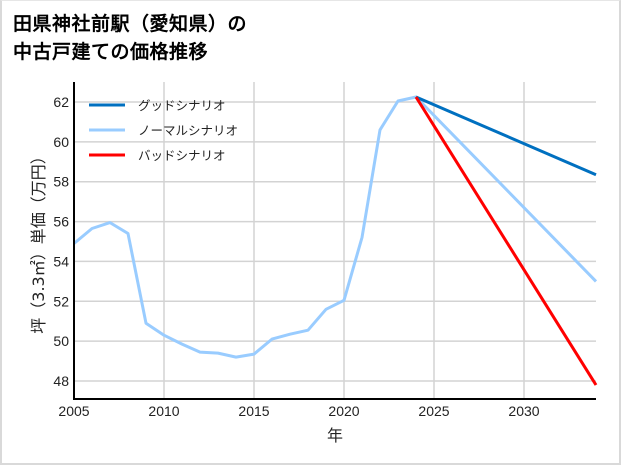 This screenshot has width=621, height=465. I want to click on x-tick-label: 2005, so click(73, 411).